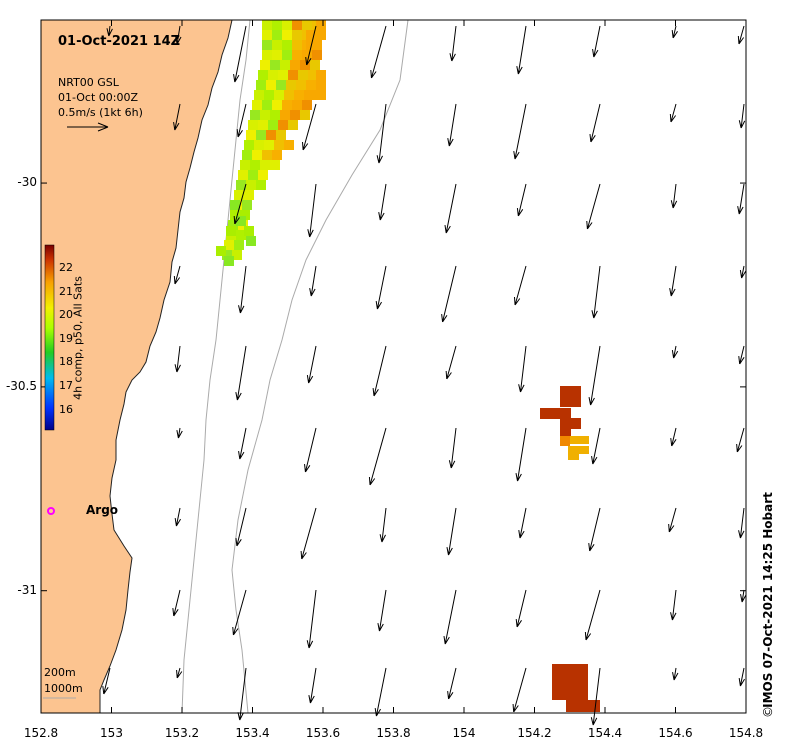 This screenshot has height=750, width=789. Describe the element at coordinates (27, 182) in the screenshot. I see `y-tick-label: -30` at that location.